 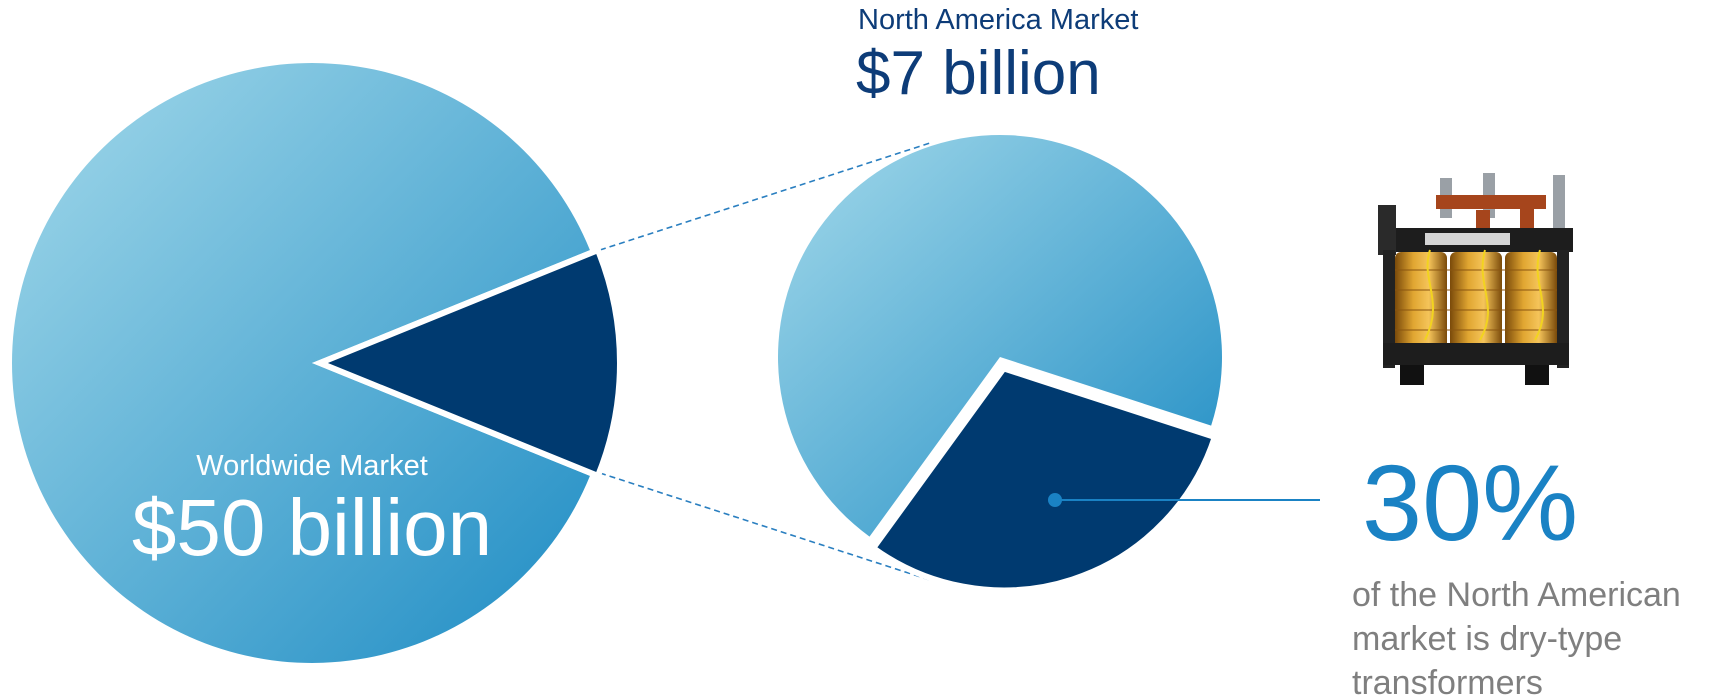 What do you see at coordinates (1516, 595) in the screenshot?
I see `dry-type-caption-line-1: of the North American` at bounding box center [1516, 595].